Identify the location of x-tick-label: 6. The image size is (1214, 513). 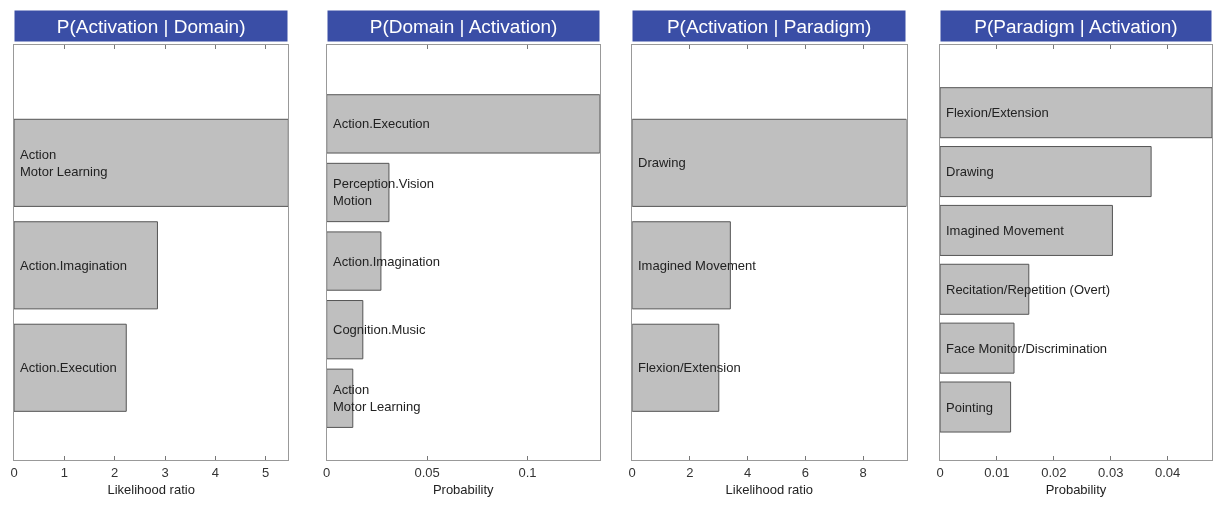
(805, 472).